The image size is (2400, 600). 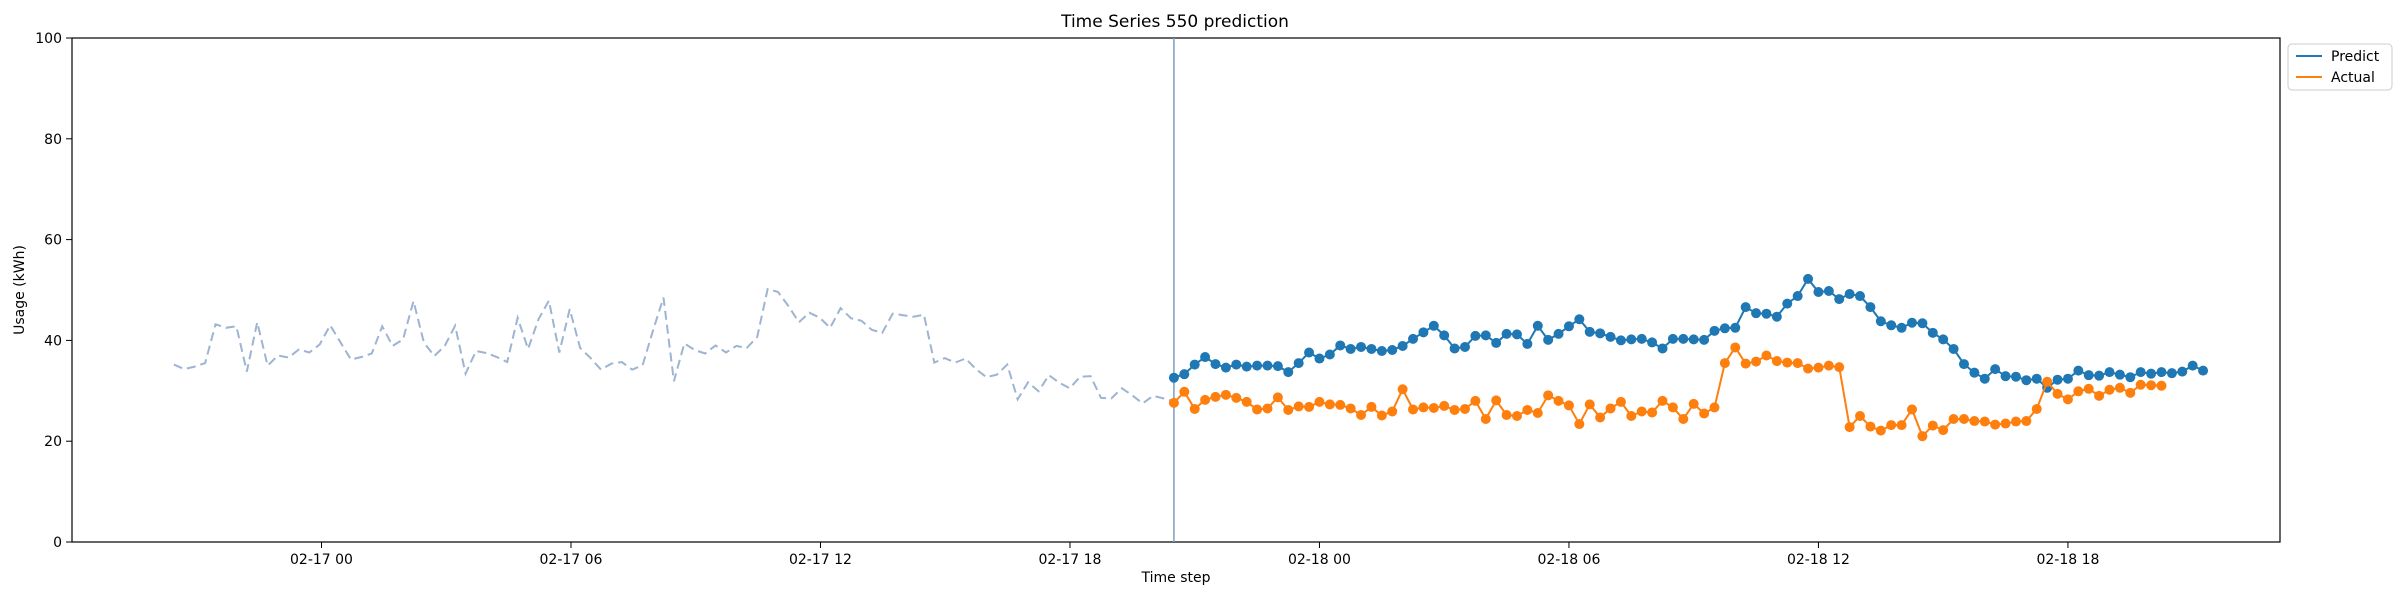 I want to click on predict-series, so click(x=1688, y=333).